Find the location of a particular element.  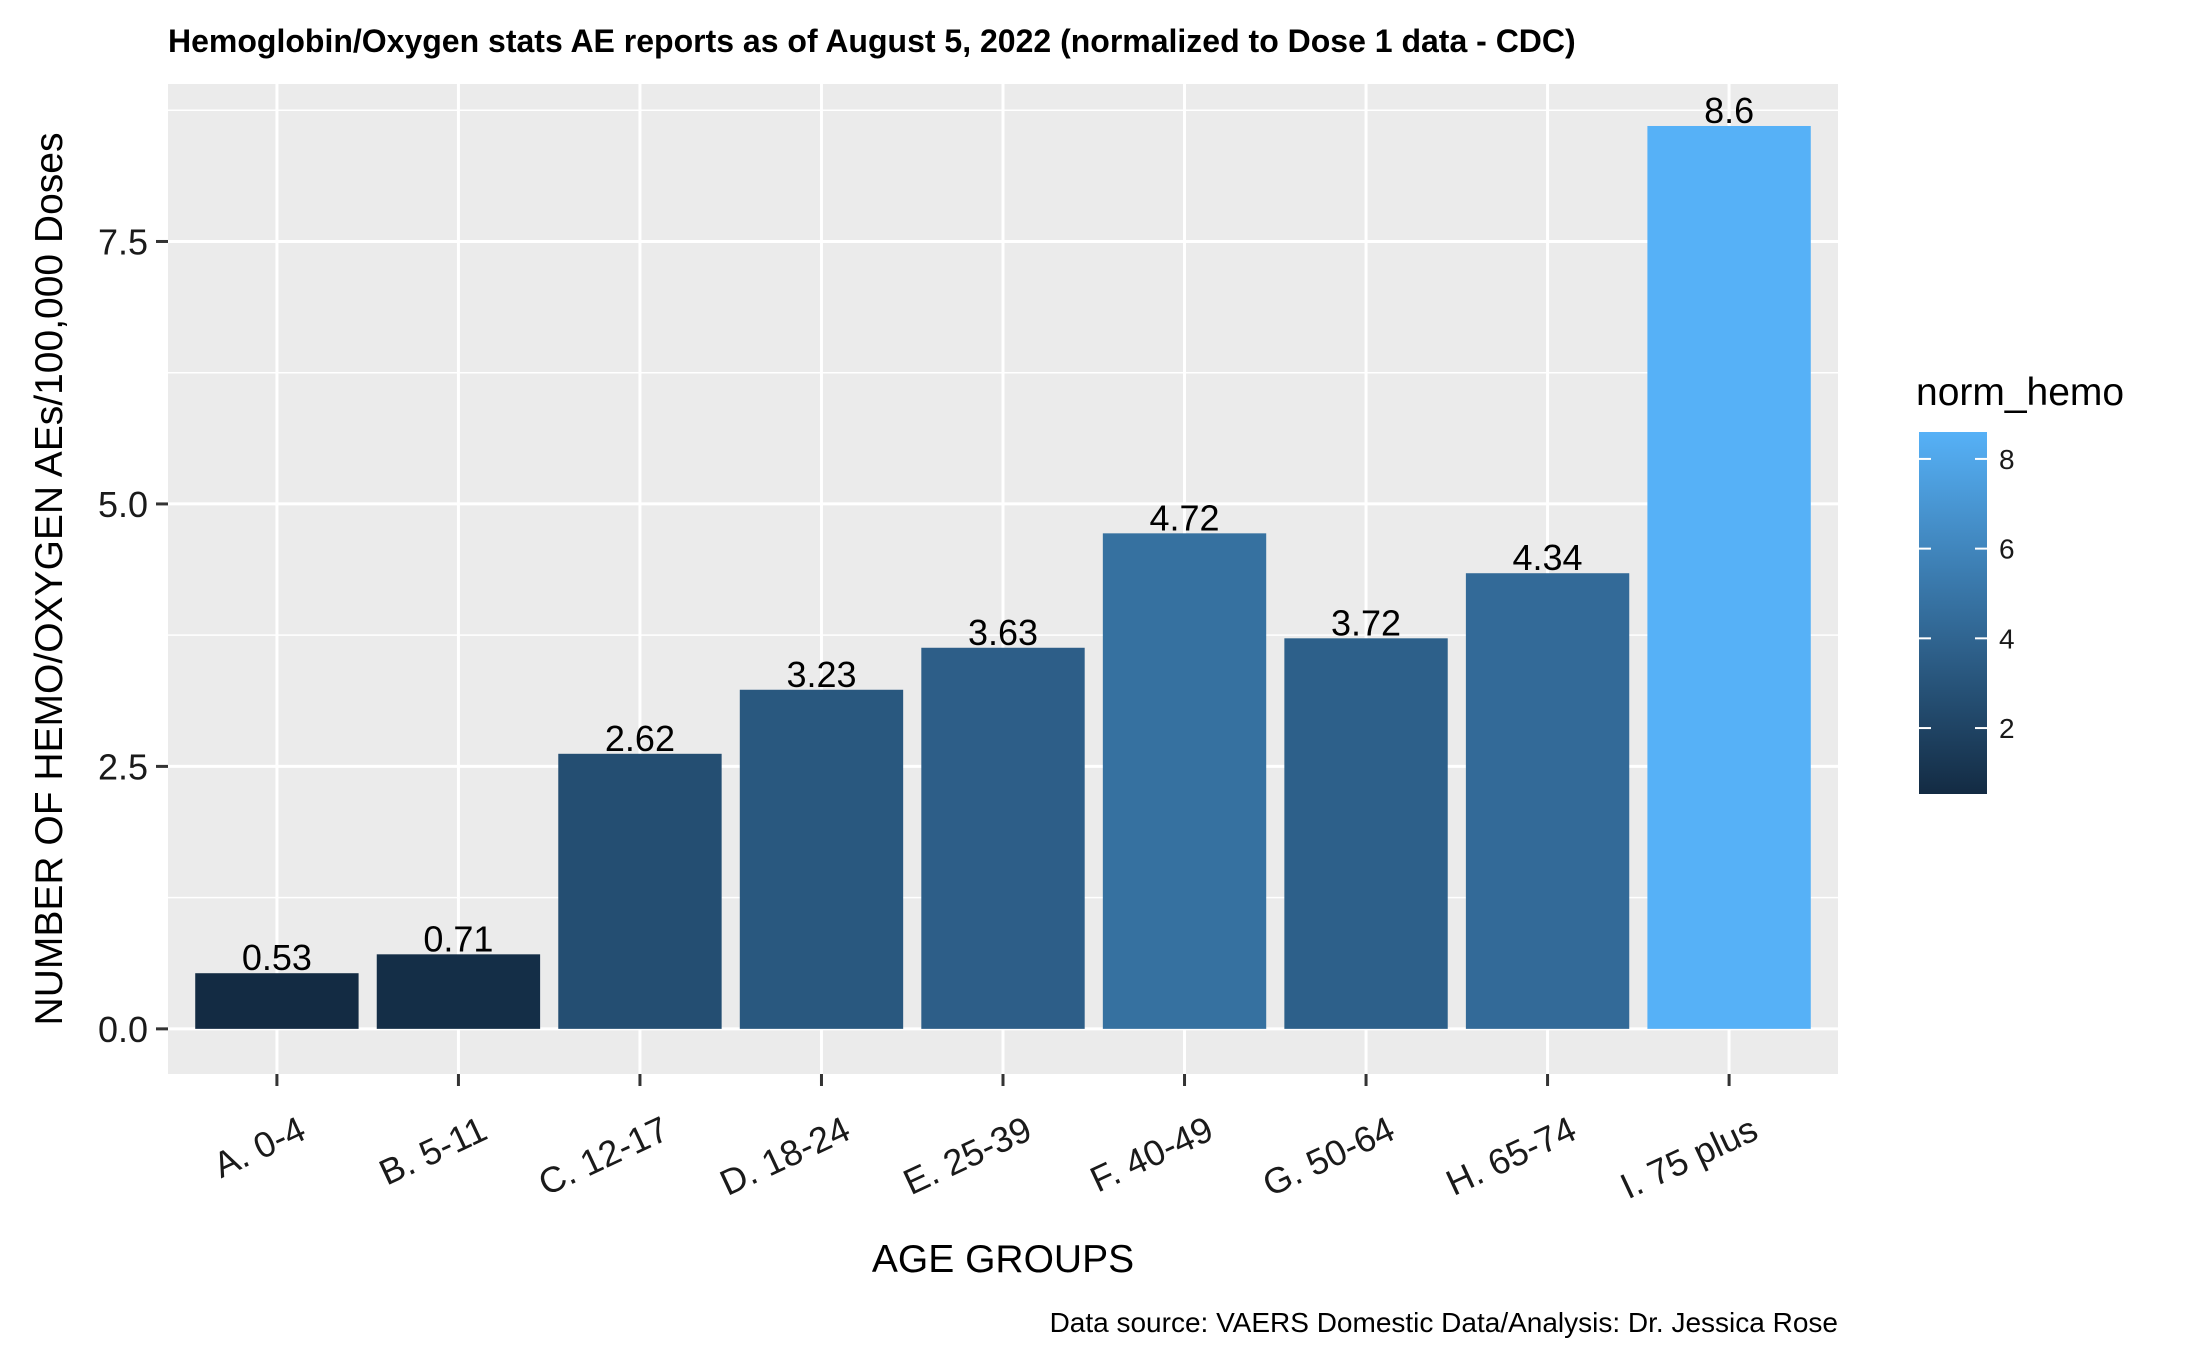

x-tick-label: H. 65-74 is located at coordinates (1511, 1156).